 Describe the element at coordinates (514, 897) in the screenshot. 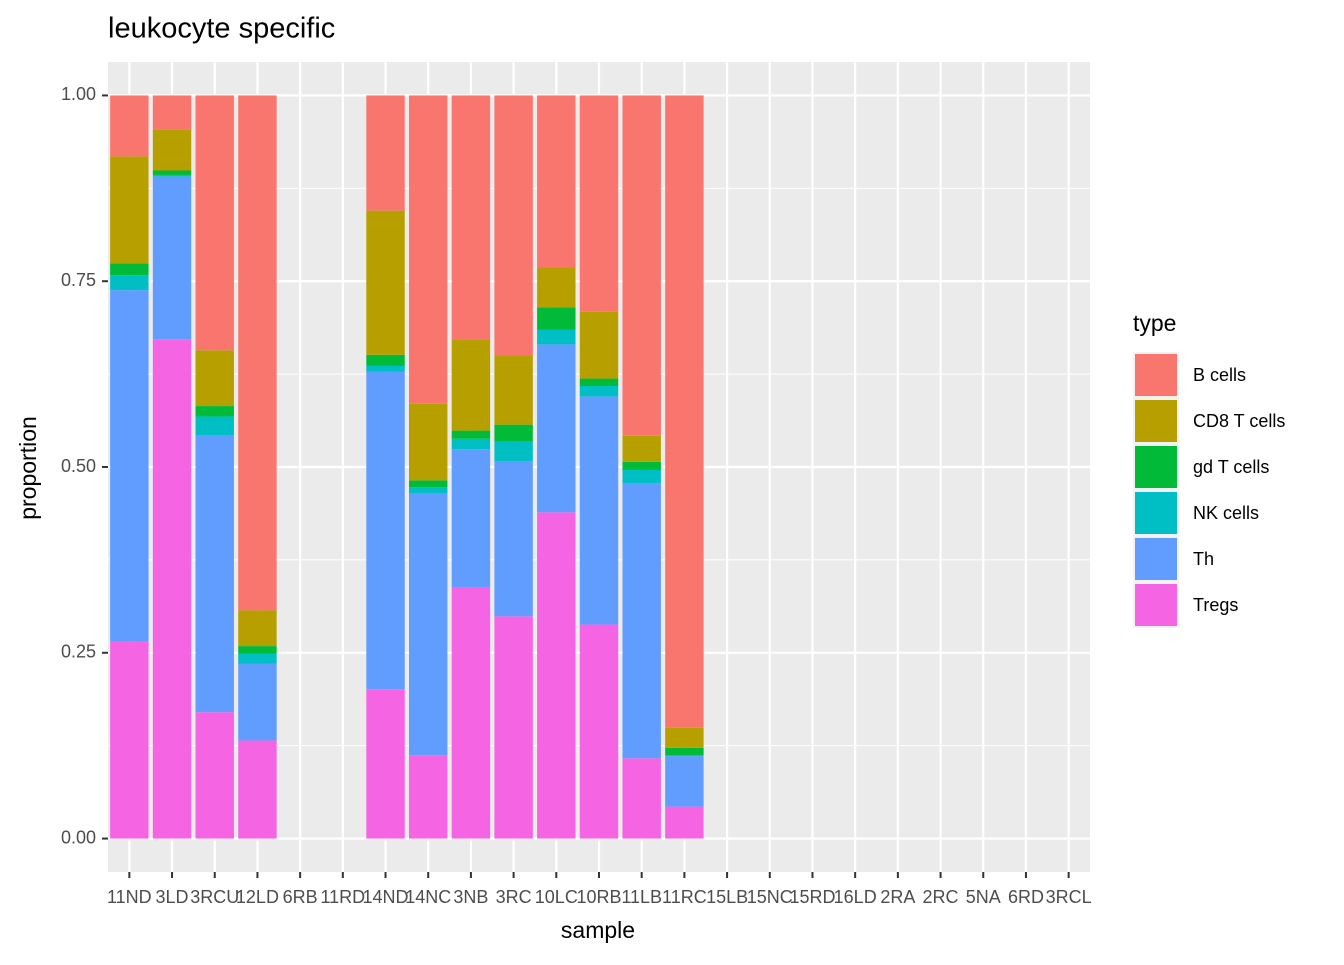

I see `x-tick-label: 3RC` at that location.